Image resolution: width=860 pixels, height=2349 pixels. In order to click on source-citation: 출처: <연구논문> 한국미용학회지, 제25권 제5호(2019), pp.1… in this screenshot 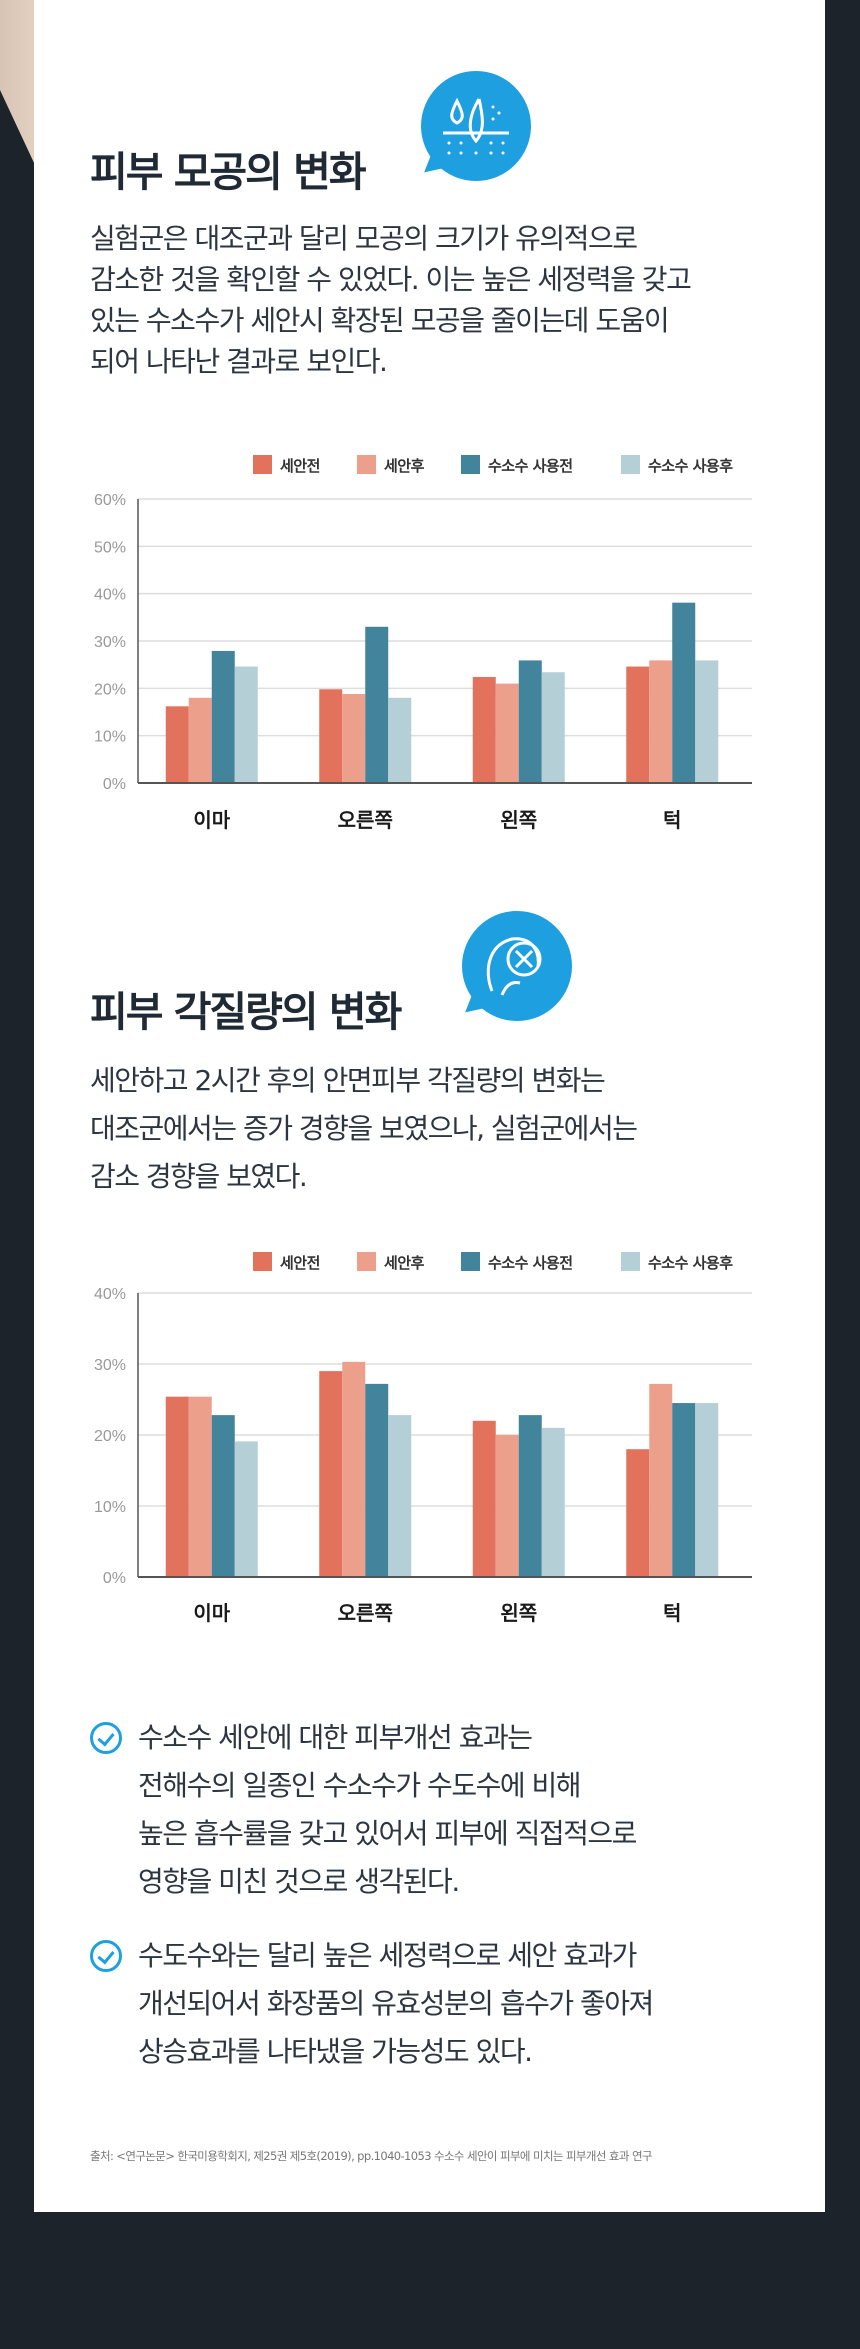, I will do `click(371, 2156)`.